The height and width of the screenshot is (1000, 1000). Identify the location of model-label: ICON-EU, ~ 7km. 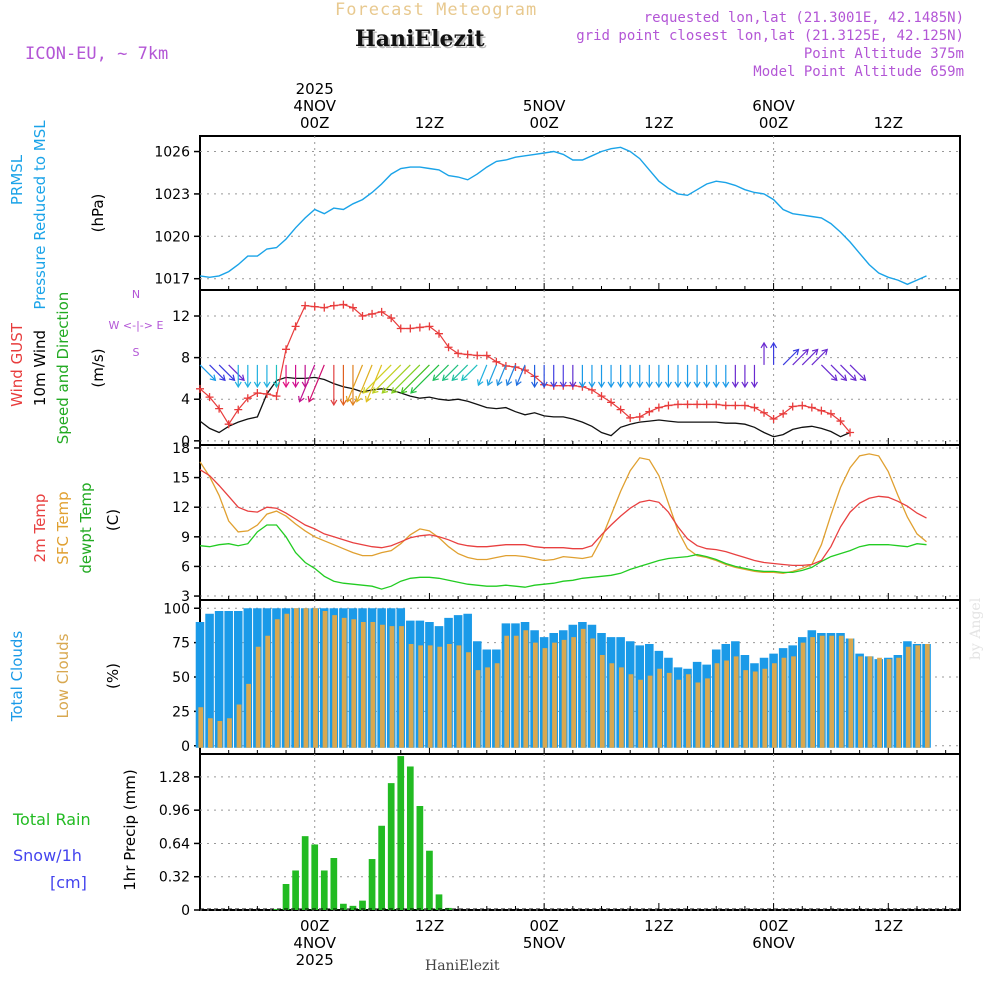
(97, 54).